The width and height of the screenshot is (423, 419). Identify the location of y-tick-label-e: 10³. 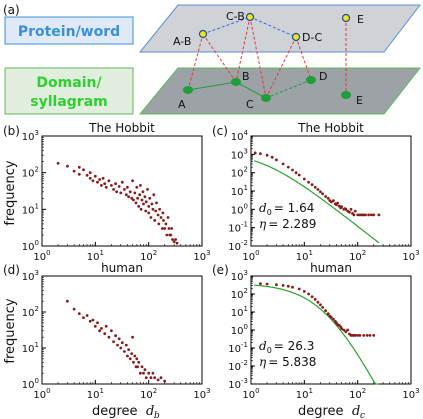
(239, 276).